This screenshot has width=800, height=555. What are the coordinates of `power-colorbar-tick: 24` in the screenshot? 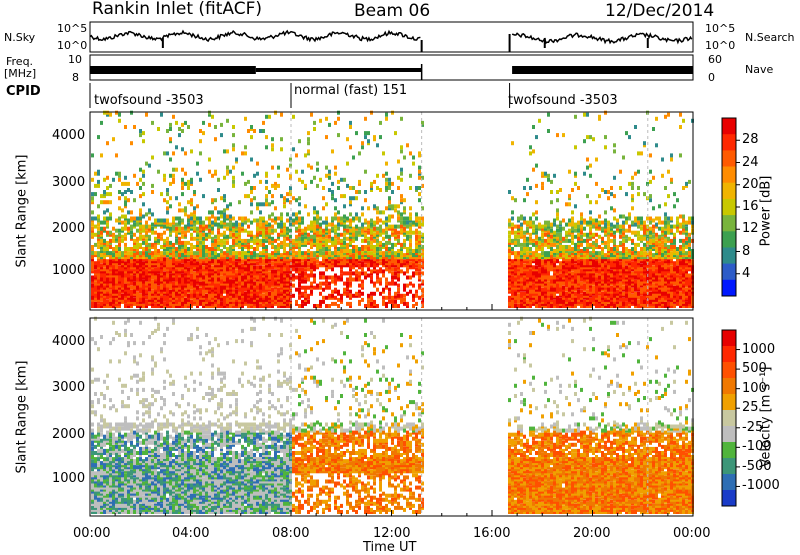 It's located at (750, 162).